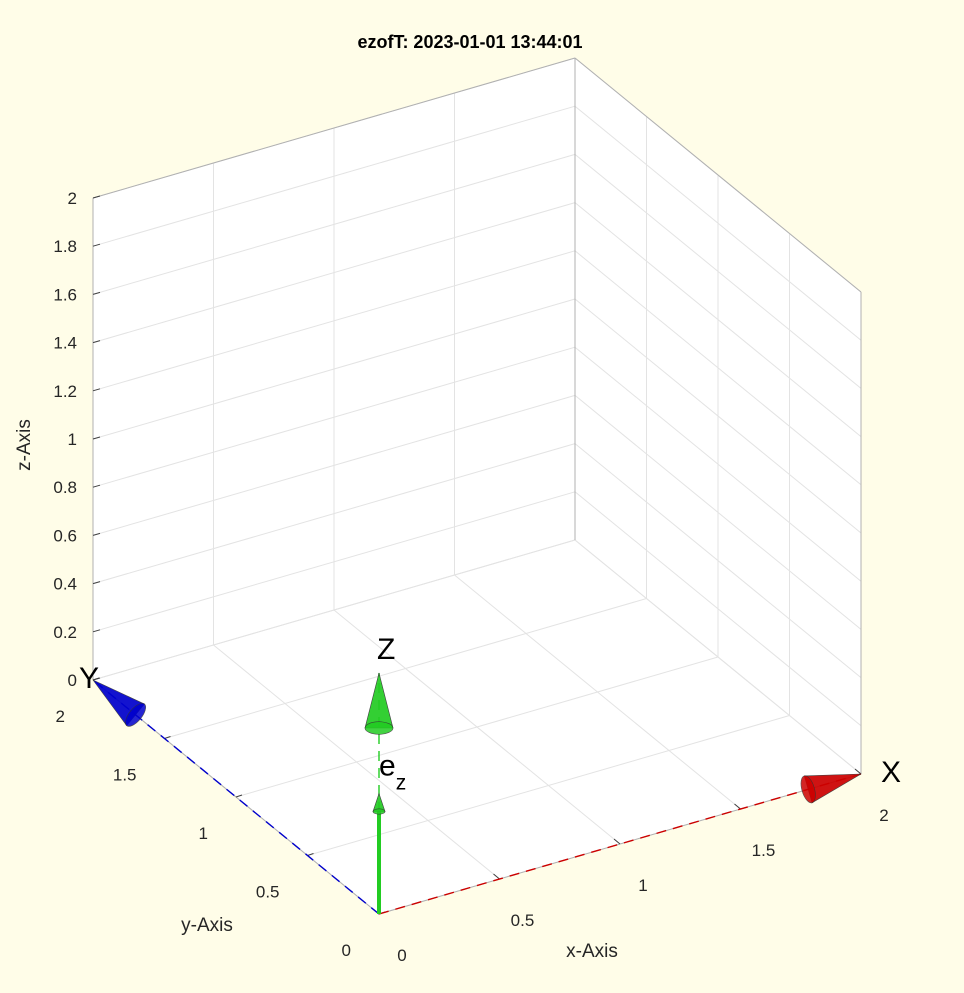 This screenshot has height=993, width=964. What do you see at coordinates (642, 885) in the screenshot?
I see `x-tick-label: 1` at bounding box center [642, 885].